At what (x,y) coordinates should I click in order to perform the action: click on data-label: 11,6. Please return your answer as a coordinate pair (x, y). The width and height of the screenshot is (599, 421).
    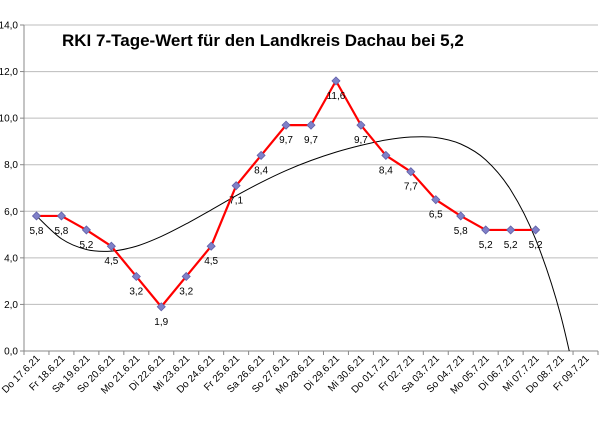
    Looking at the image, I should click on (336, 96).